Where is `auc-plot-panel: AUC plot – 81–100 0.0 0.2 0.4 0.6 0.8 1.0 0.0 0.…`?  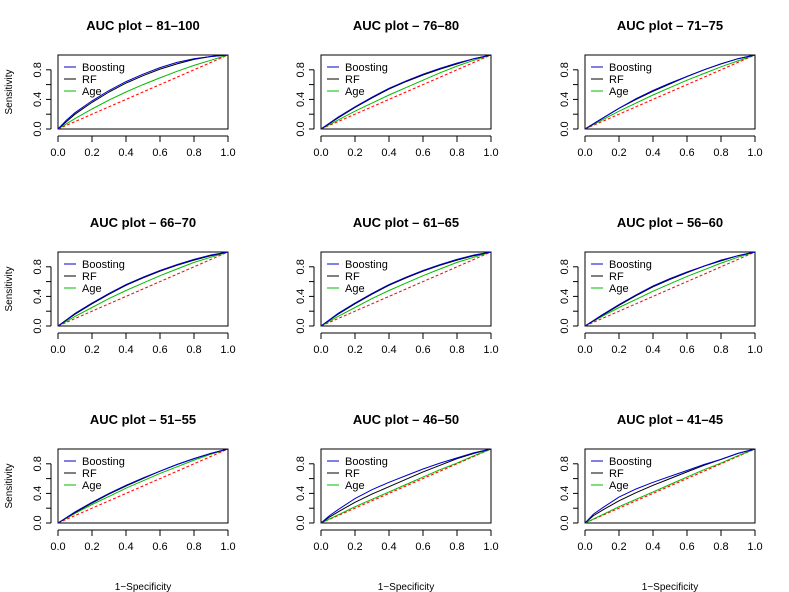
auc-plot-panel: AUC plot – 81–100 0.0 0.2 0.4 0.6 0.8 1.0 0.0 0.… is located at coordinates (120, 88).